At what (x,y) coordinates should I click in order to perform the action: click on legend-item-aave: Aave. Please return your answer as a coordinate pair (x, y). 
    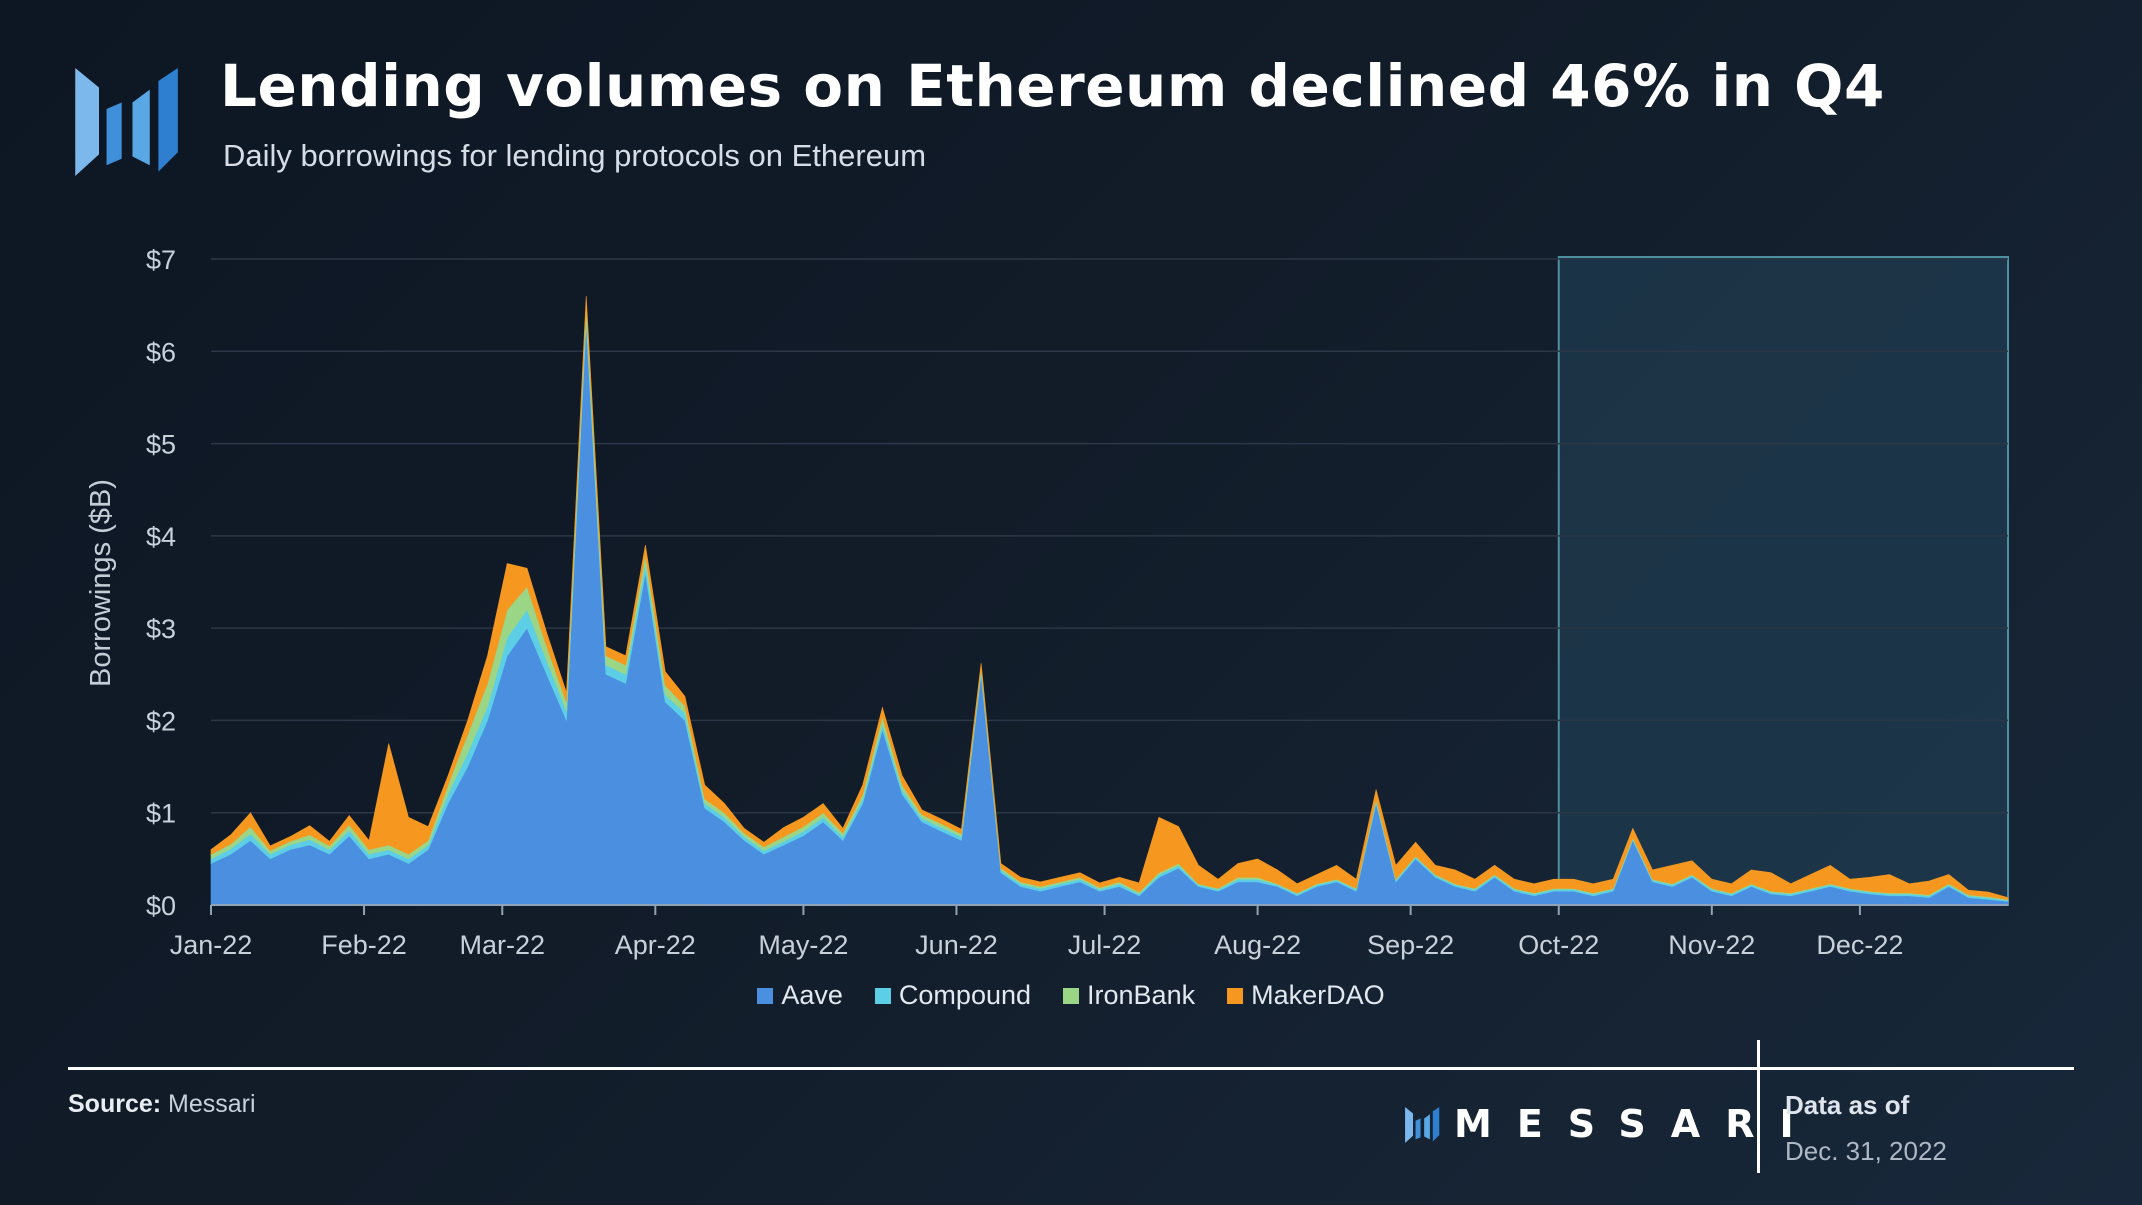
    Looking at the image, I should click on (800, 995).